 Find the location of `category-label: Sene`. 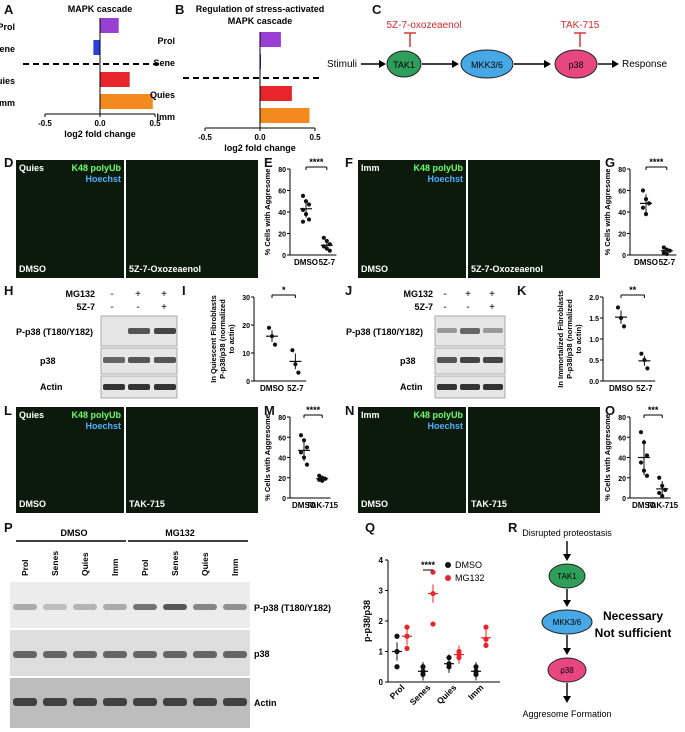

category-label: Sene is located at coordinates (164, 63).